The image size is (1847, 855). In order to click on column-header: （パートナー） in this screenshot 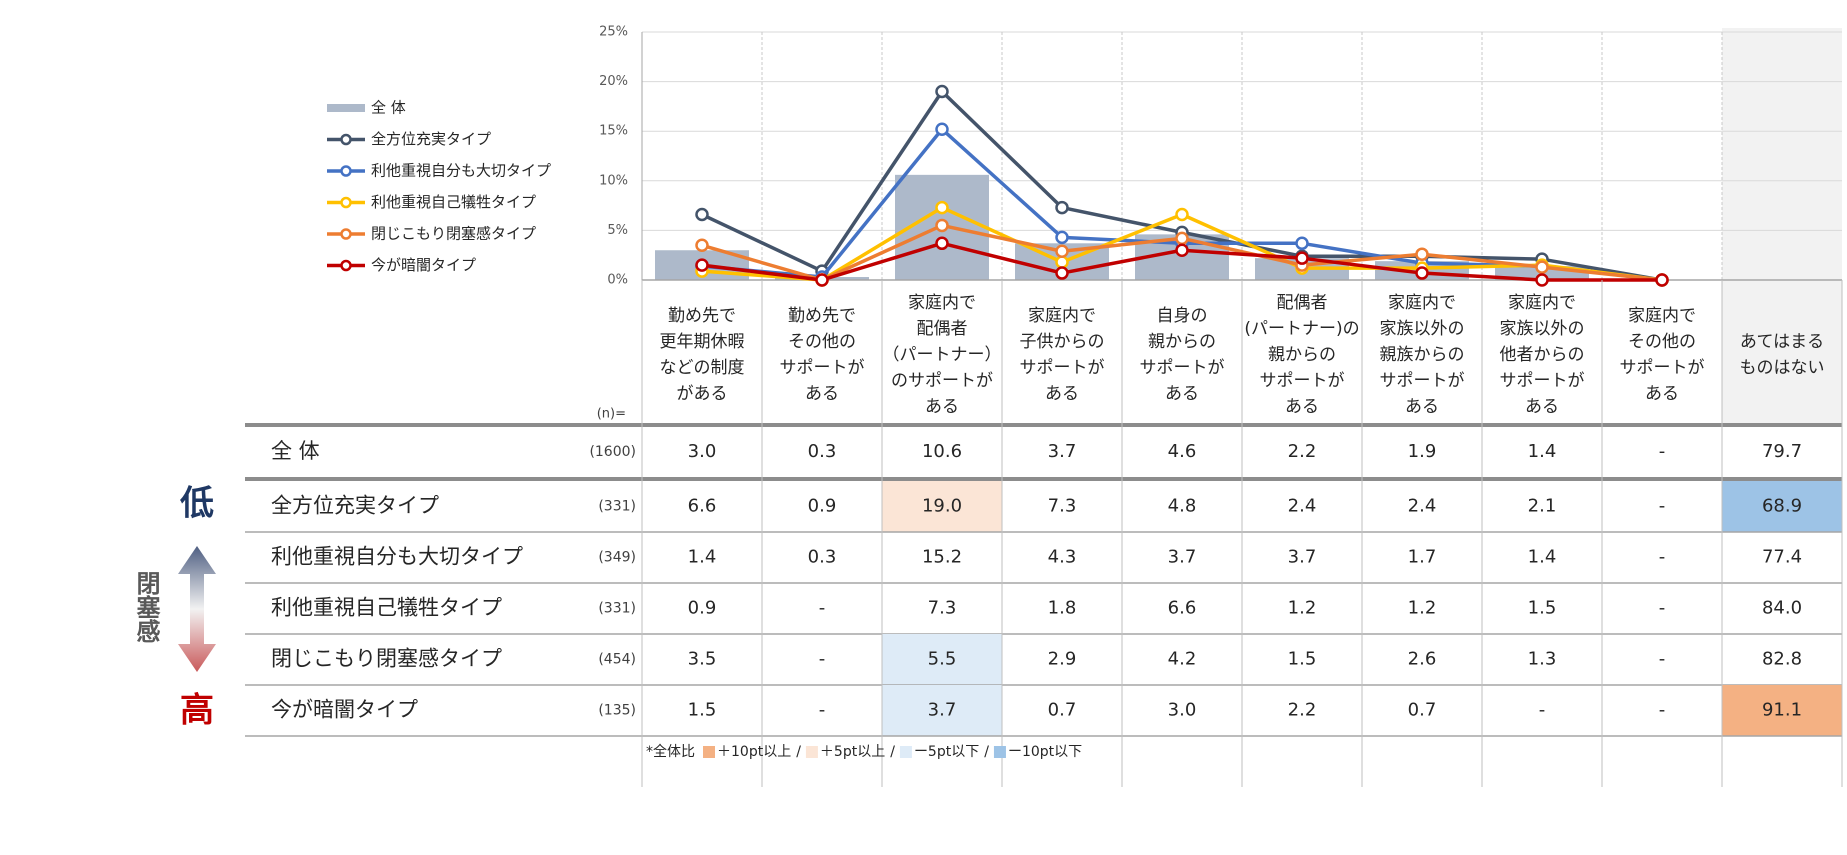, I will do `click(942, 355)`.